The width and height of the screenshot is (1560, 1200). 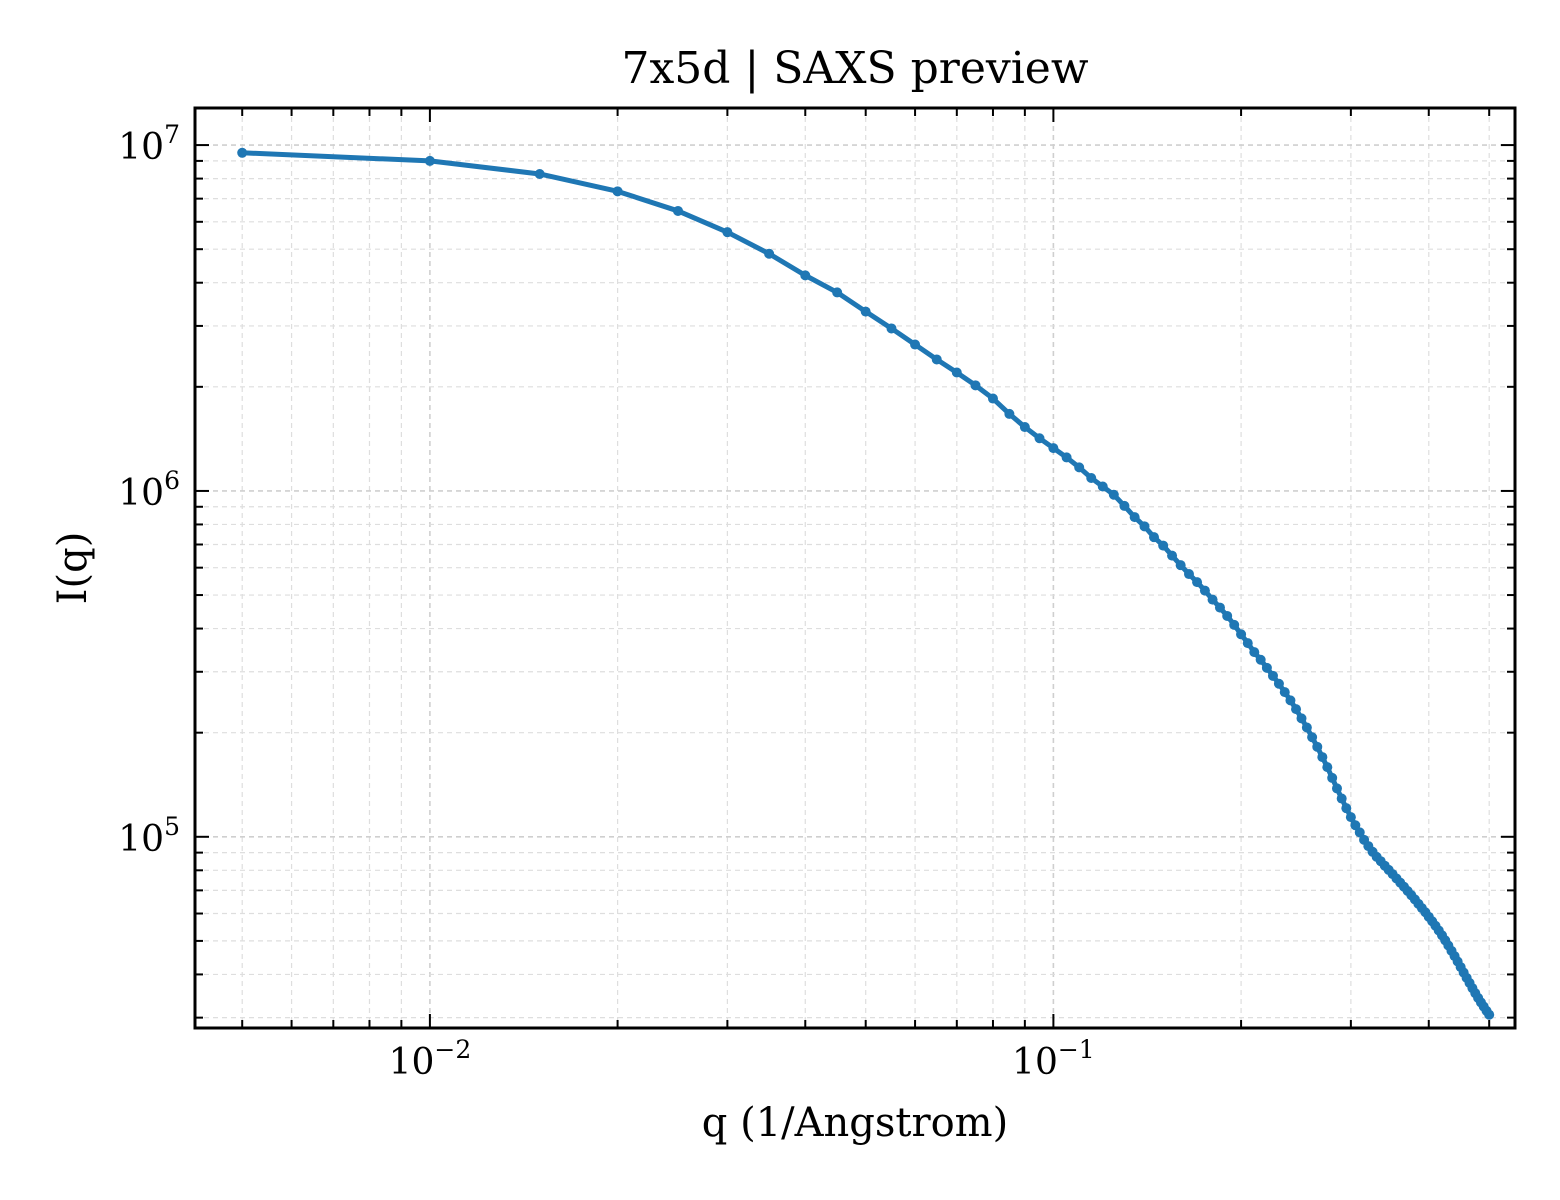 What do you see at coordinates (855, 1123) in the screenshot?
I see `x-axis-title: q (1/Angstrom)` at bounding box center [855, 1123].